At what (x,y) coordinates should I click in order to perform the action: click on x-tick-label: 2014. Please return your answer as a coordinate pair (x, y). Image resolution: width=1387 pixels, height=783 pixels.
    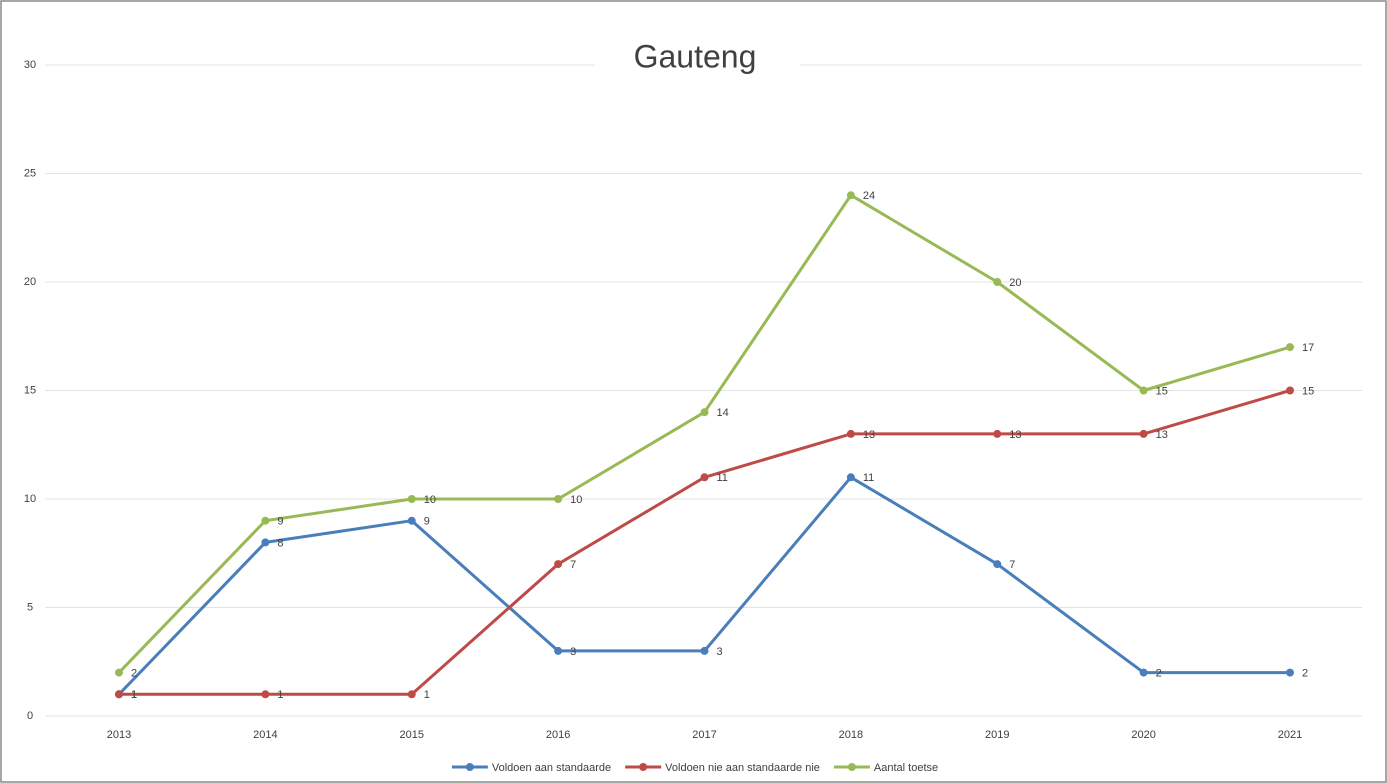
    Looking at the image, I should click on (265, 735).